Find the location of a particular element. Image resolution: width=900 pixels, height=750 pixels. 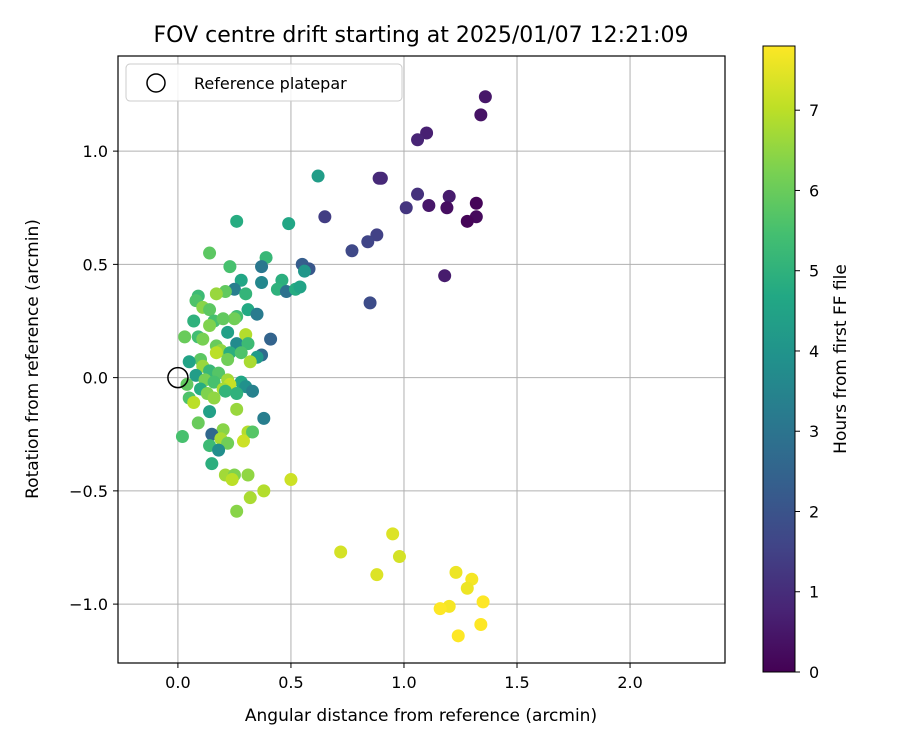

colorbar-tick-label: 6 is located at coordinates (814, 190).